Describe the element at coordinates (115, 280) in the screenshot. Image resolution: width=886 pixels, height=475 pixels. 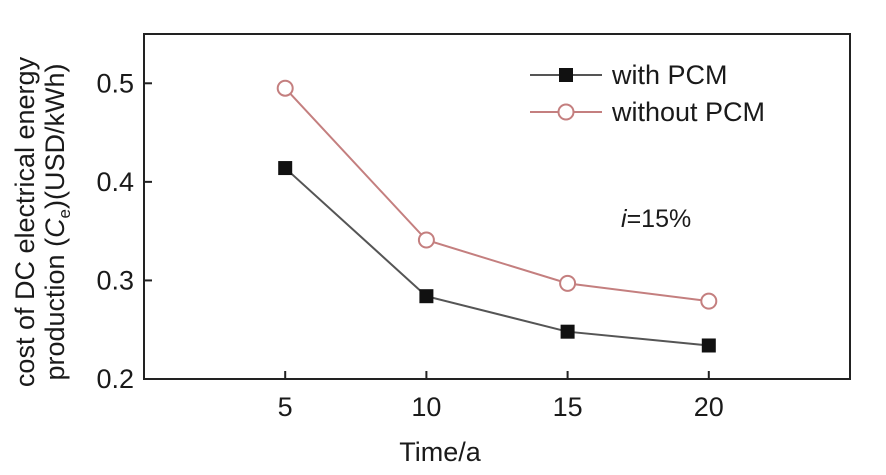
I see `y-tick-label: 0.3` at that location.